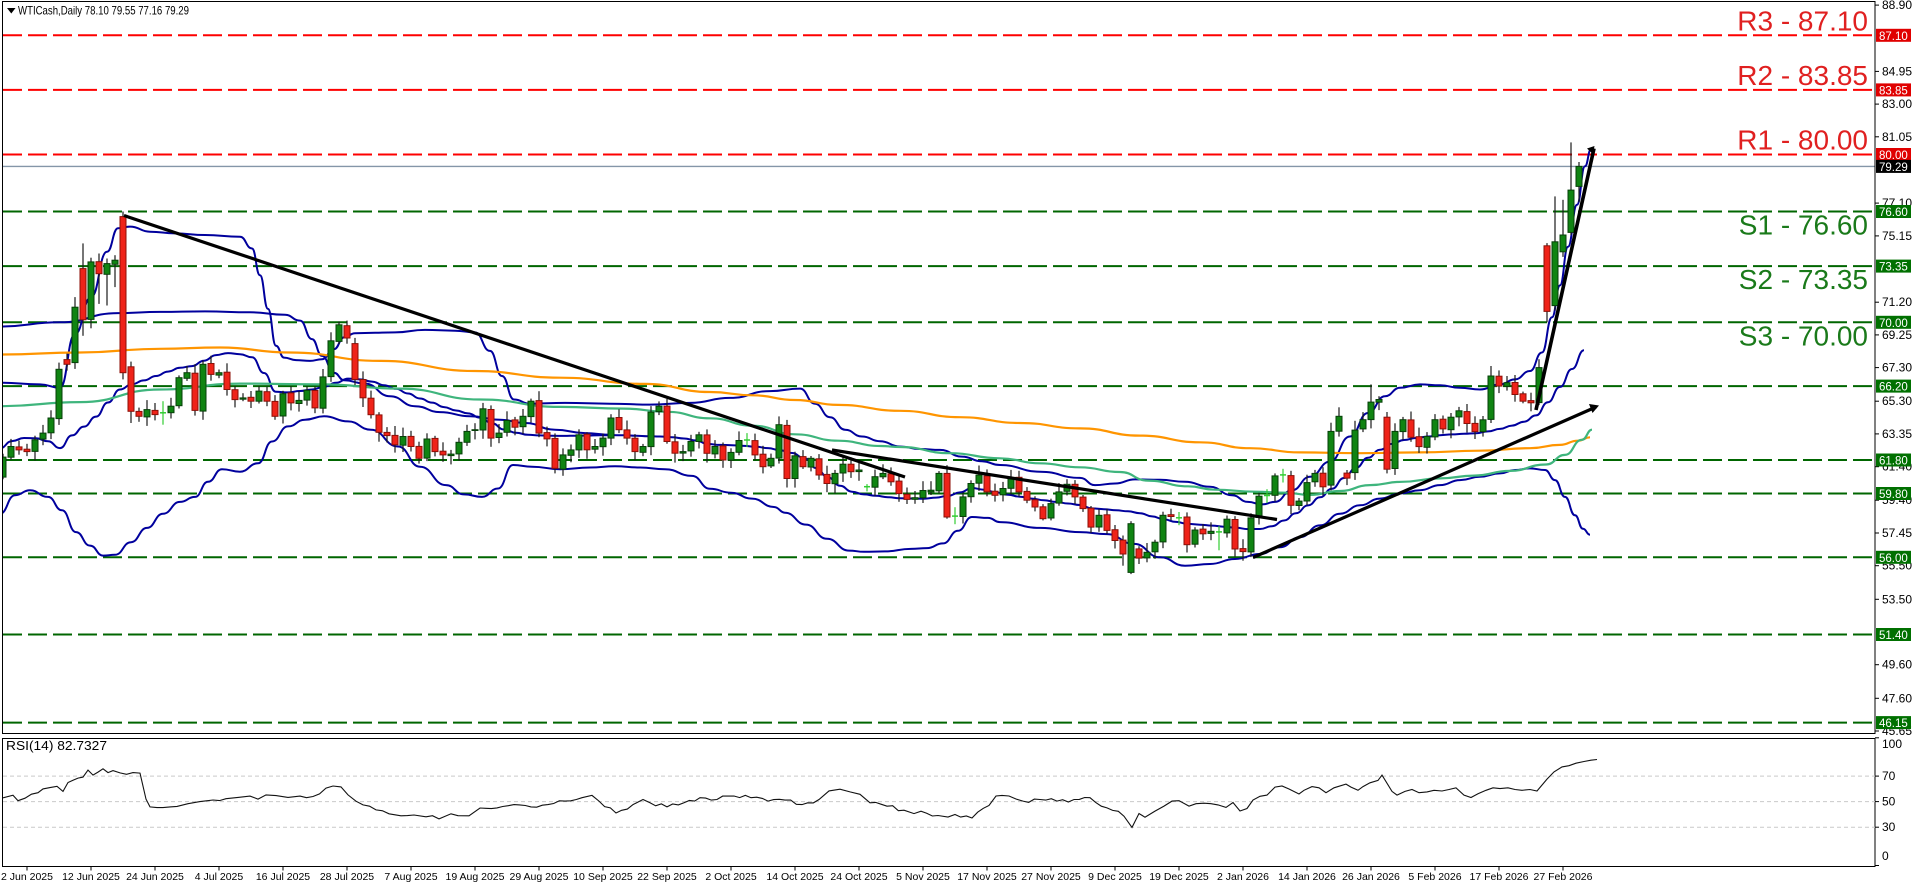 The width and height of the screenshot is (1916, 893). What do you see at coordinates (283, 877) in the screenshot?
I see `svg-text: 16 Jul 2025` at bounding box center [283, 877].